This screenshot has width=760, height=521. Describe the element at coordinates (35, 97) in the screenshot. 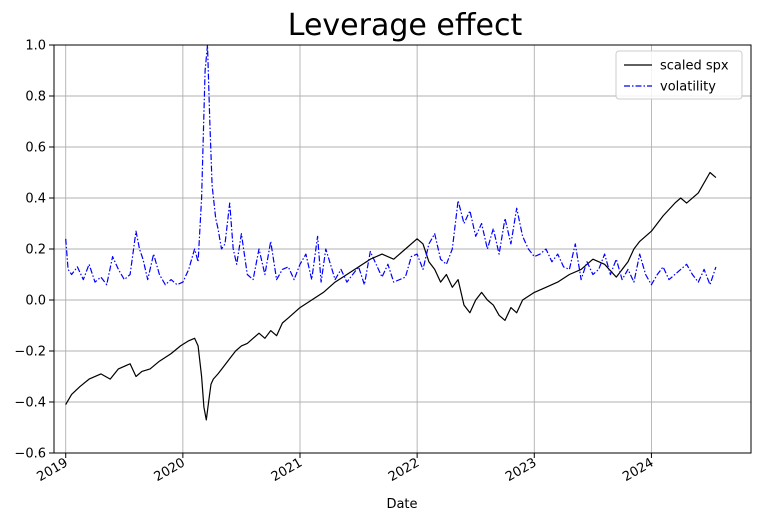

I see `y-tick-label: 0.8` at that location.